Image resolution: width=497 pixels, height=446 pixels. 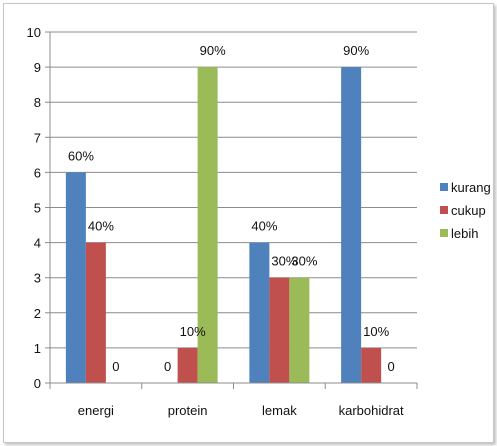 I want to click on bar-lebih-lemak, so click(x=299, y=330).